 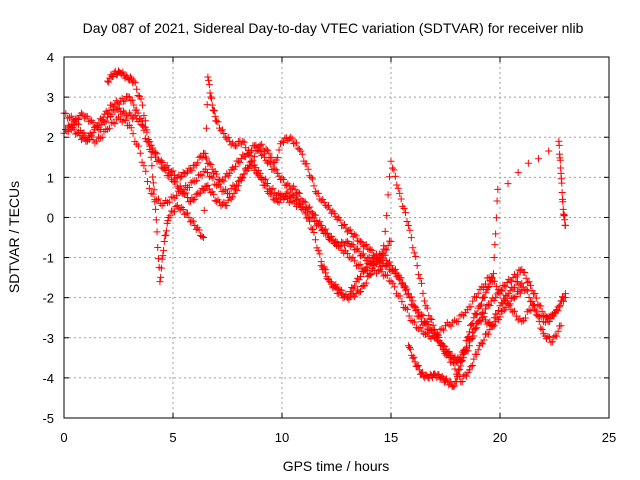 What do you see at coordinates (48, 258) in the screenshot?
I see `y-tick-label: -1` at bounding box center [48, 258].